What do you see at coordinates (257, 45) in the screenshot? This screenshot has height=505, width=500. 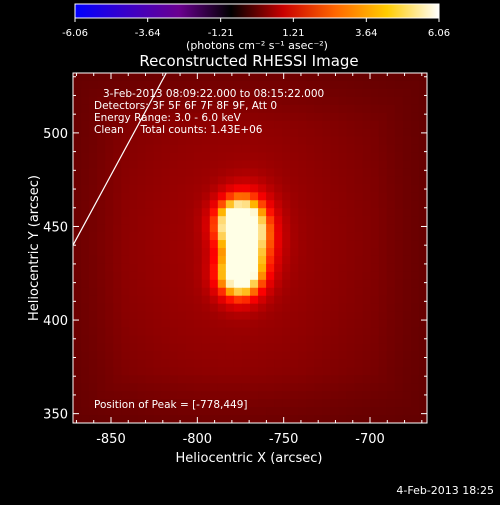 I see `colorbar-unit-label: (photons cm⁻² s⁻¹ asec⁻²)` at bounding box center [257, 45].